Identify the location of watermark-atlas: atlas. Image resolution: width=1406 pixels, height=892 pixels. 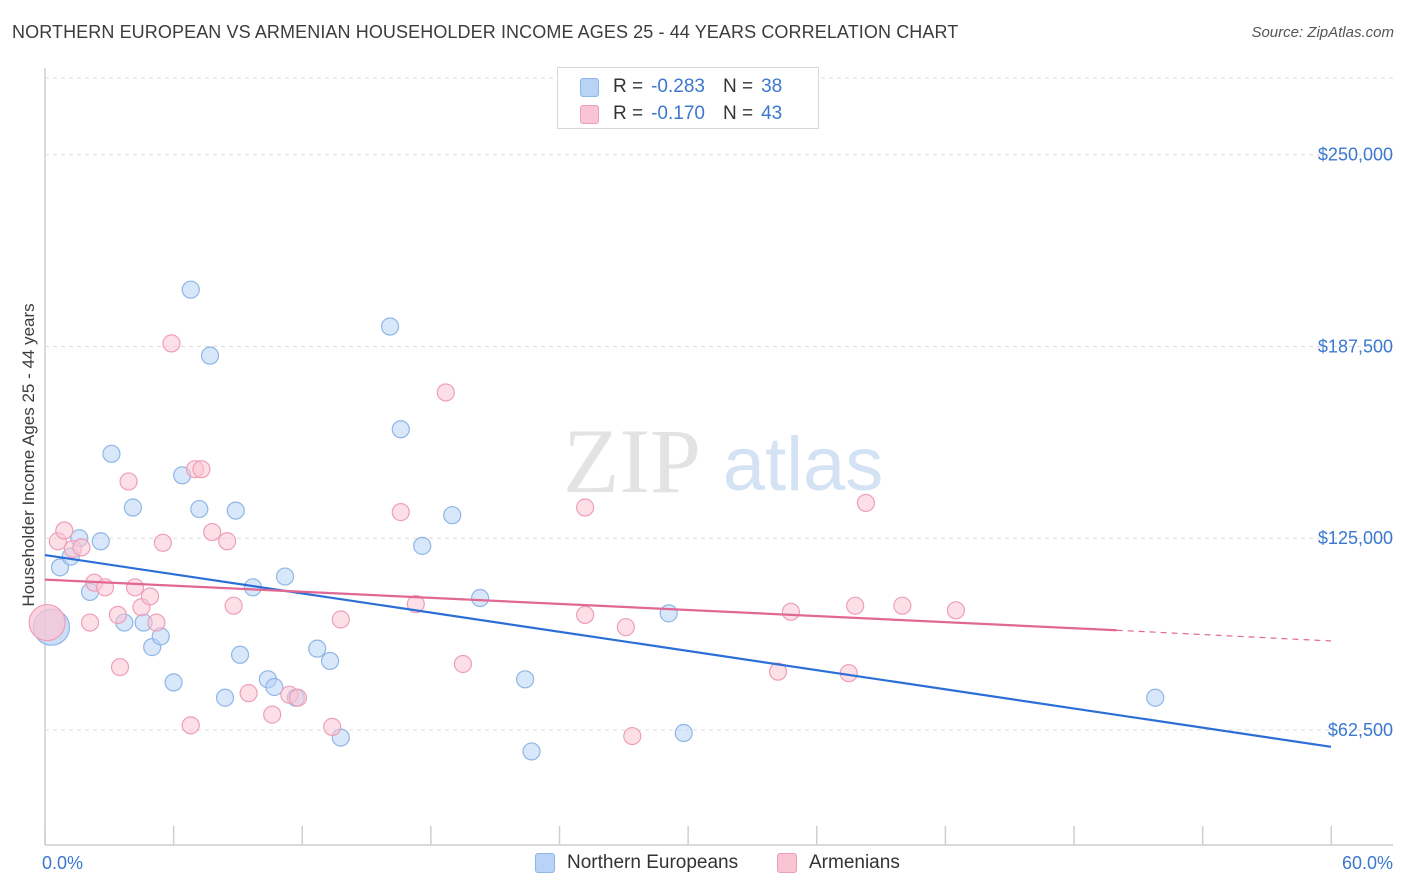
(803, 464).